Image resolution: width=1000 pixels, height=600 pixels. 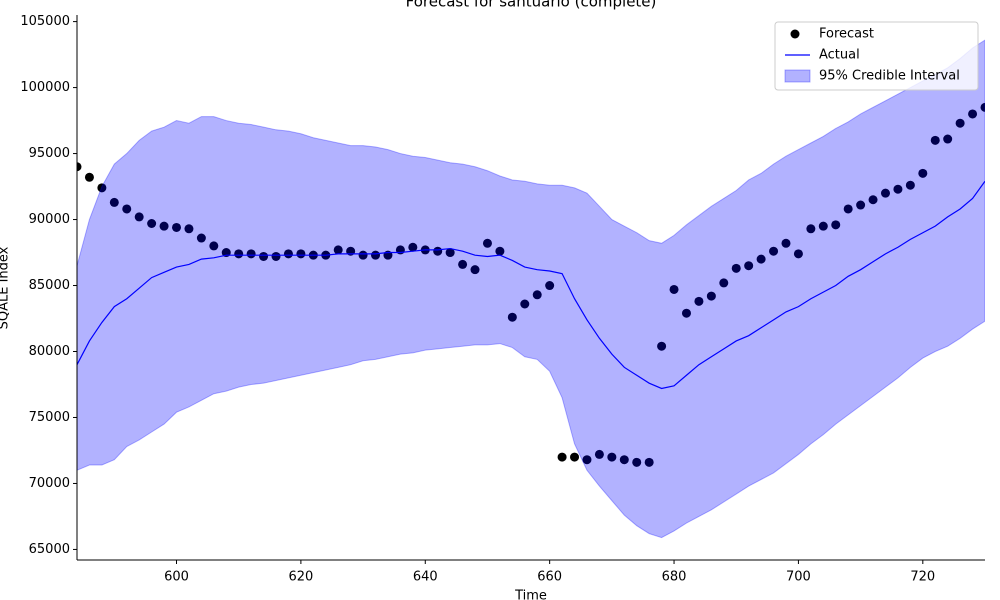 What do you see at coordinates (531, 5) in the screenshot?
I see `chart-title: Forecast for santuario (complete)` at bounding box center [531, 5].